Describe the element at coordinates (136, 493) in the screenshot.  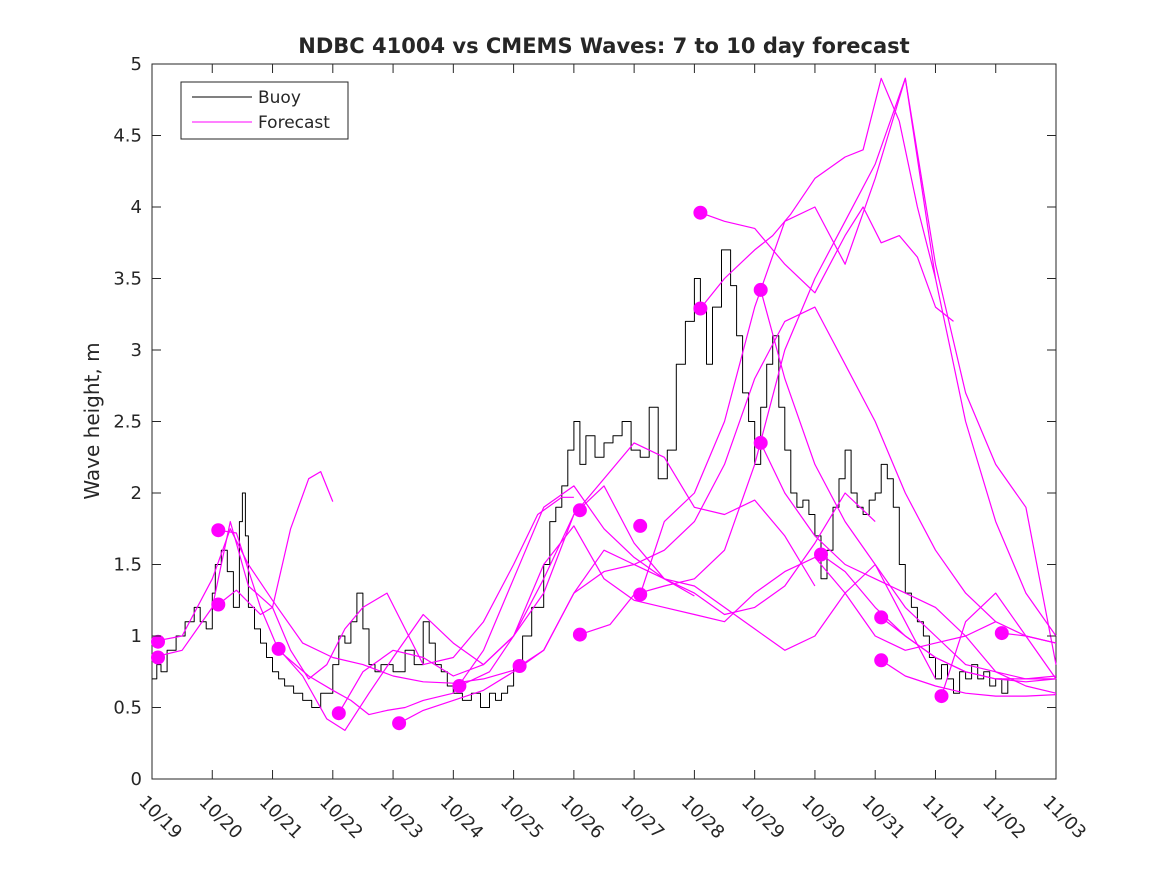
I see `y-tick-label: 2` at that location.